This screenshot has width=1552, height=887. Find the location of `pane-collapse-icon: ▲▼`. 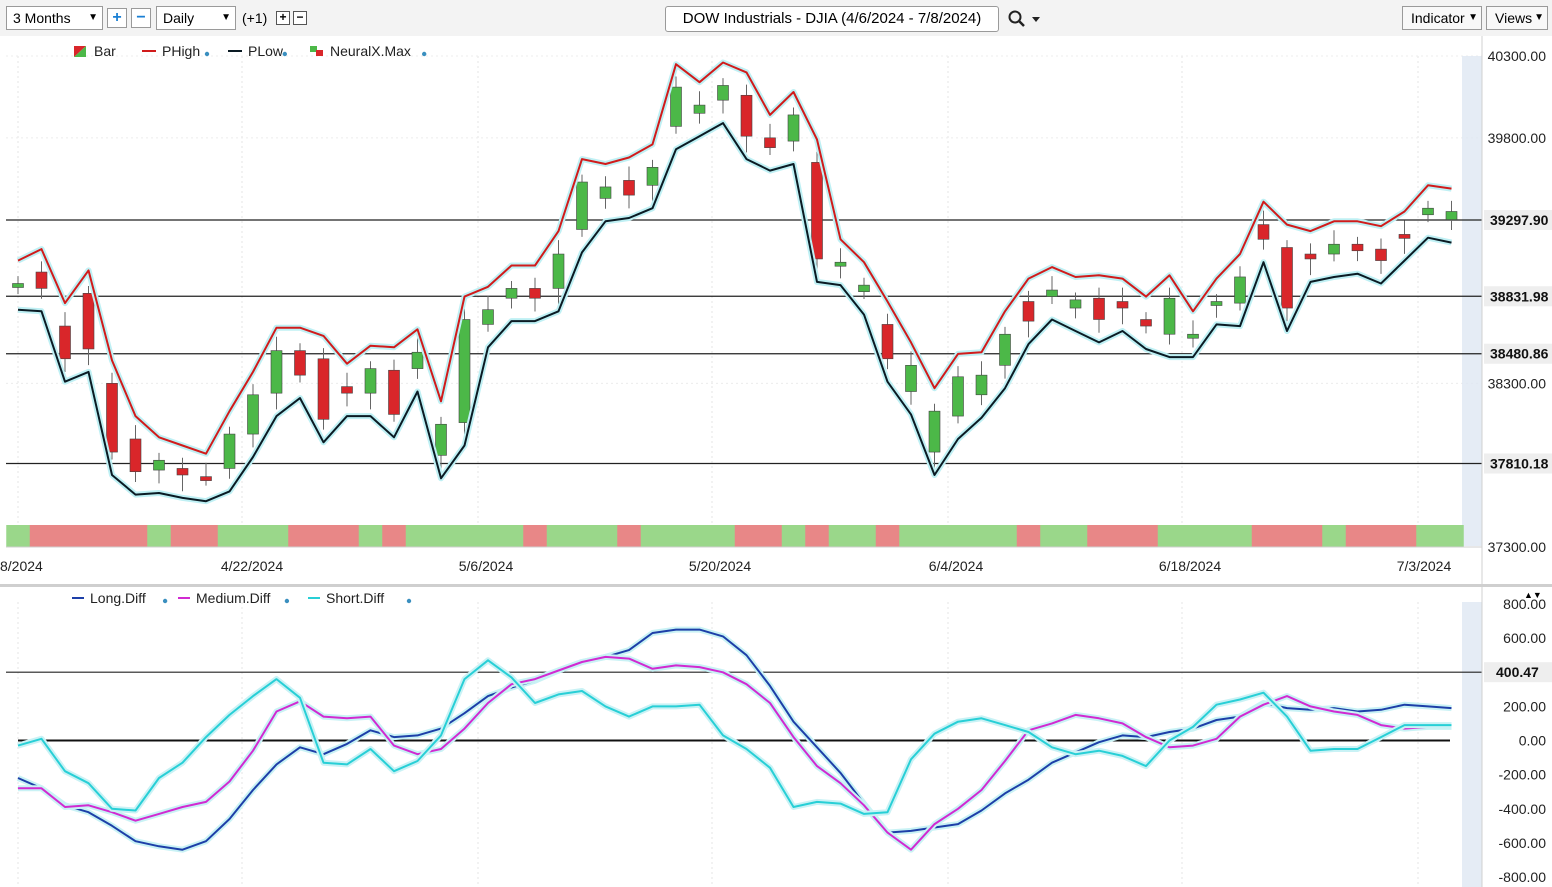

pane-collapse-icon: ▲▼ is located at coordinates (1533, 595).